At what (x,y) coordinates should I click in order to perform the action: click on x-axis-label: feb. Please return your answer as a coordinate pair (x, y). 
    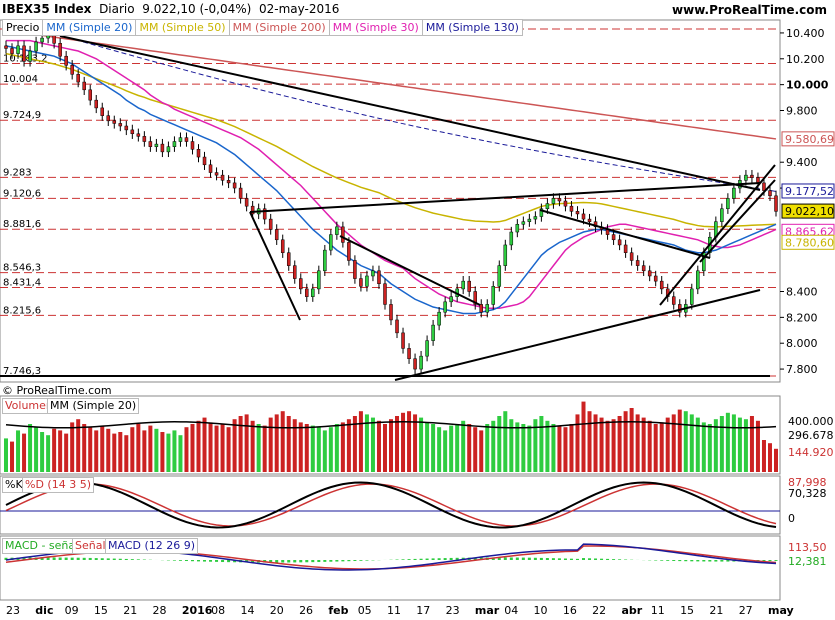
    Looking at the image, I should click on (338, 610).